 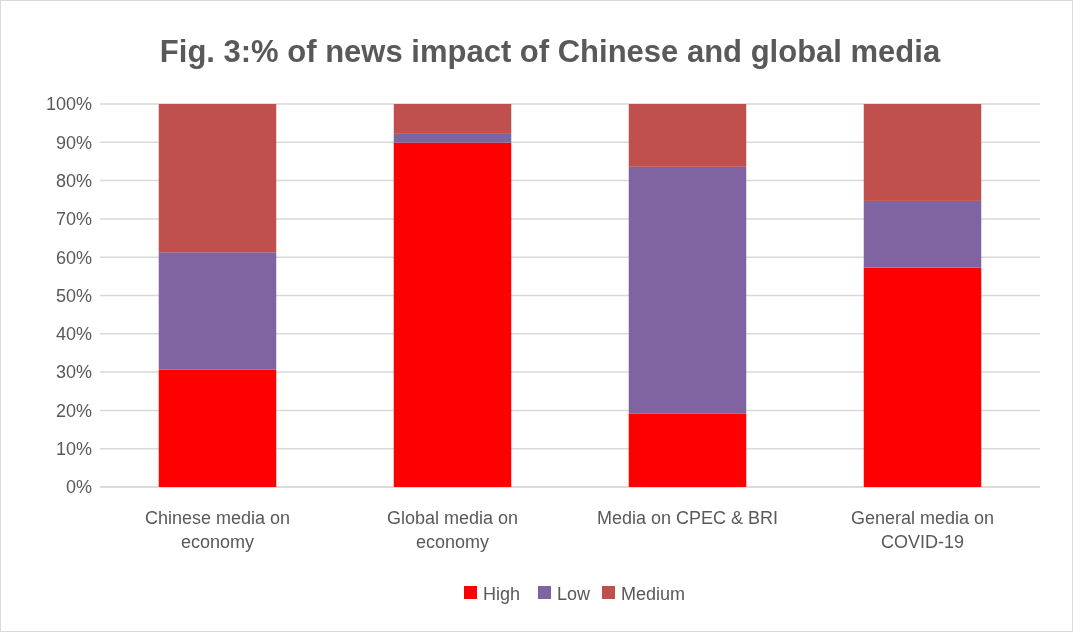 I want to click on legend-label: Medium, so click(x=653, y=594).